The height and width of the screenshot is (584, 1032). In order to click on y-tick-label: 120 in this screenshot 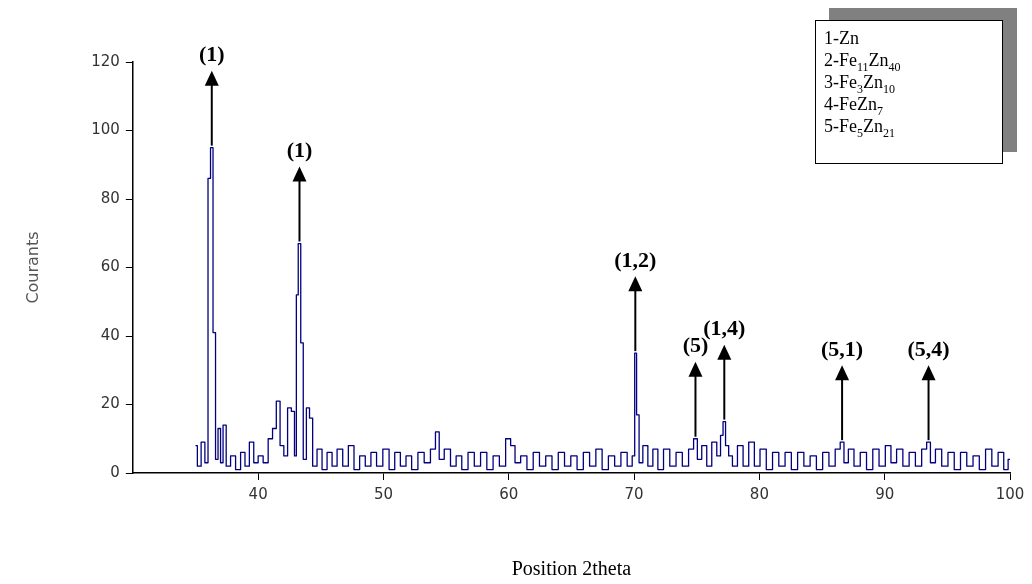, I will do `click(105, 60)`.